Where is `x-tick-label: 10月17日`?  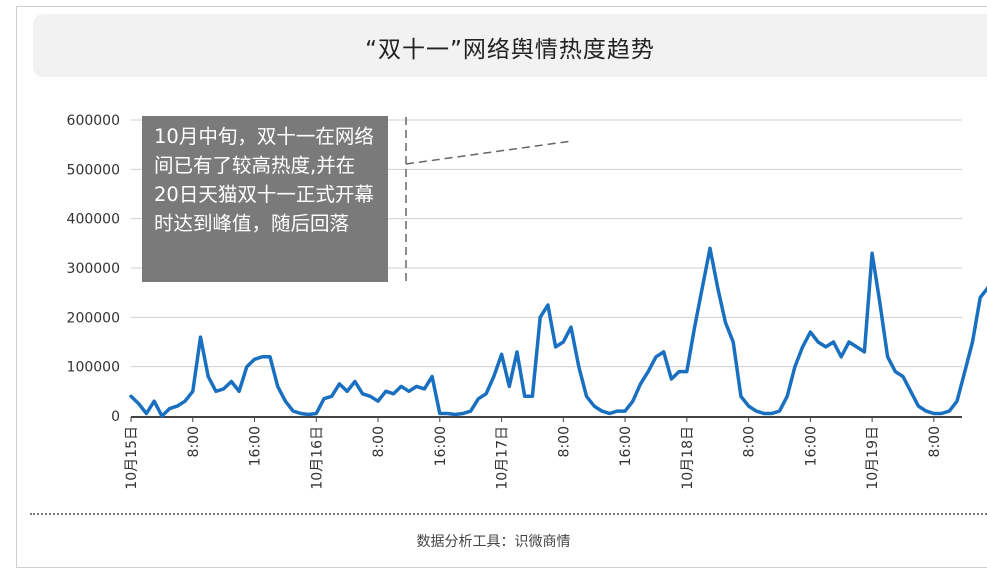 x-tick-label: 10月17日 is located at coordinates (503, 458).